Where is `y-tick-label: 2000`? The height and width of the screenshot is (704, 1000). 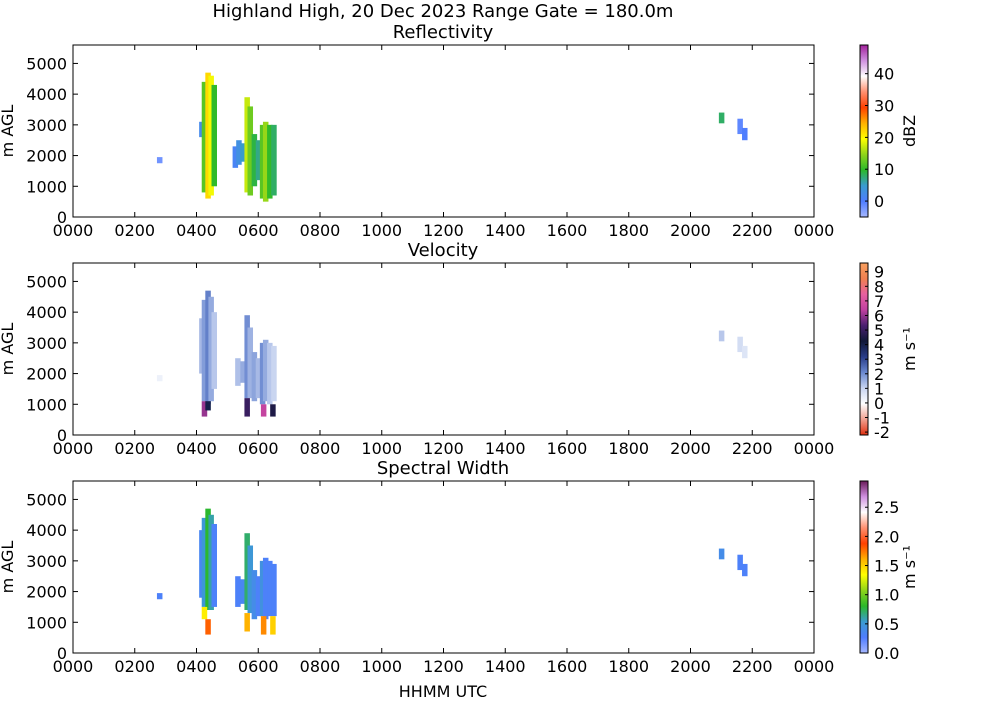 y-tick-label: 2000 is located at coordinates (46, 156).